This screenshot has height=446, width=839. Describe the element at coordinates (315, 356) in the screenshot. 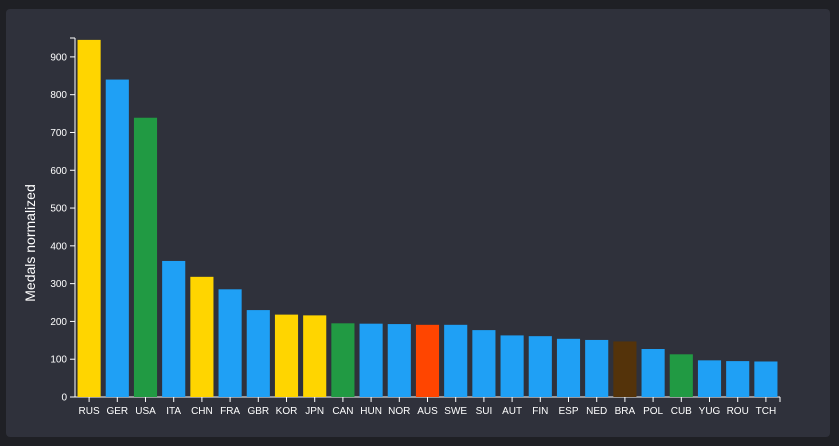

I see `bar-jpn` at that location.